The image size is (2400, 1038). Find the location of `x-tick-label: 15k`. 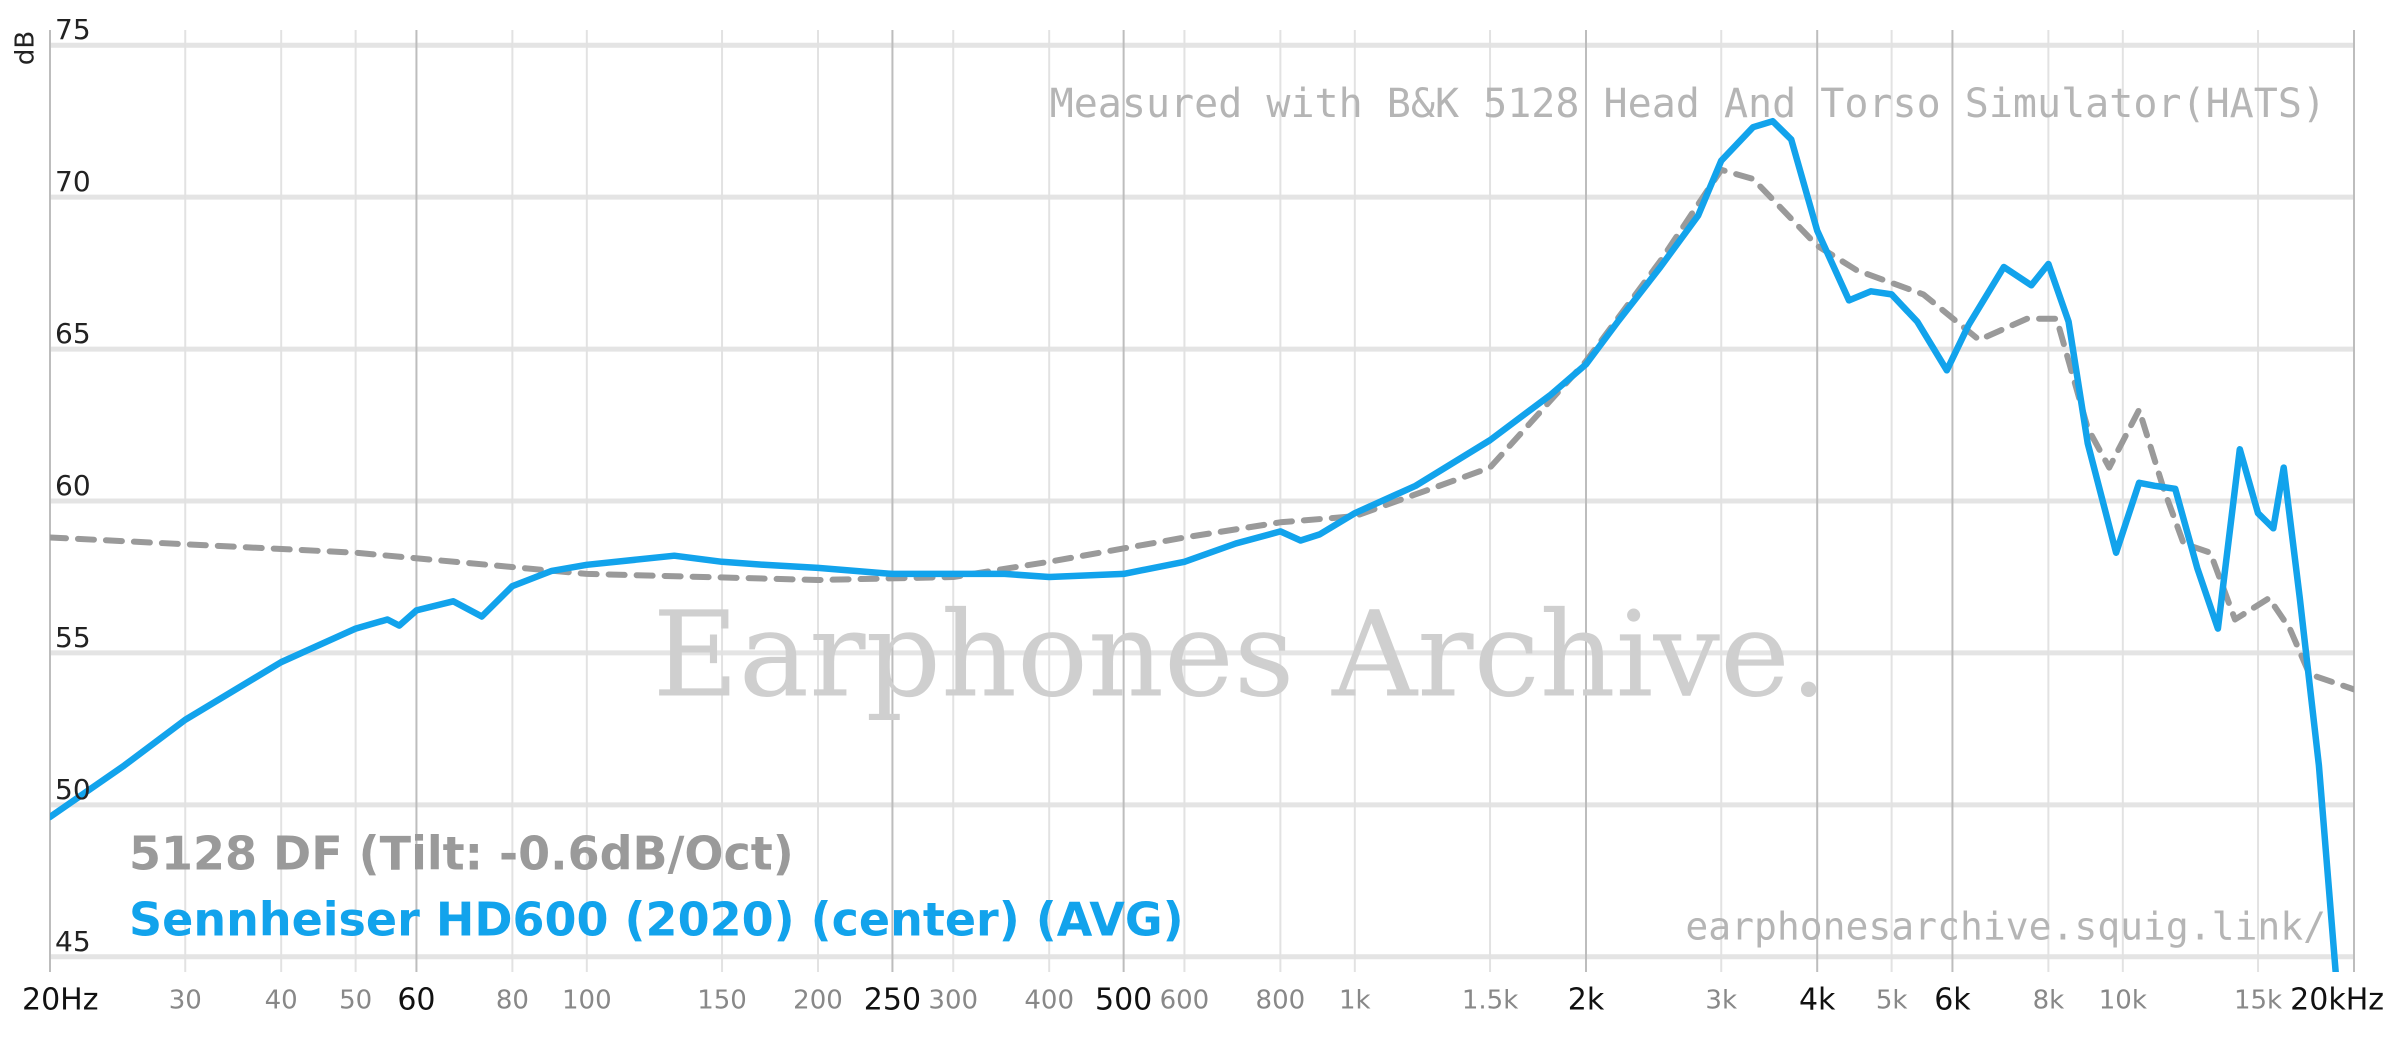

x-tick-label: 15k is located at coordinates (2258, 1001).